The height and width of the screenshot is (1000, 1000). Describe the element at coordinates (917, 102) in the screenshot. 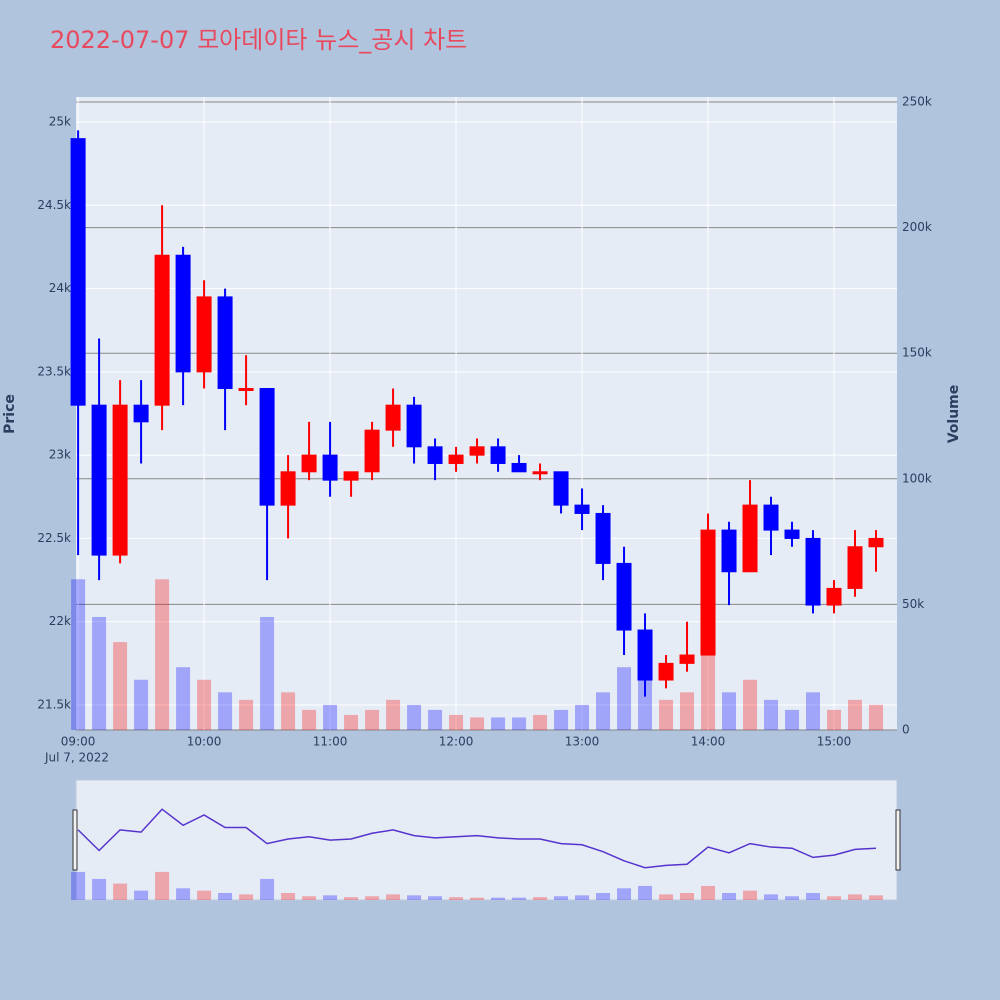

I see `y2-tick-label: 250k` at that location.